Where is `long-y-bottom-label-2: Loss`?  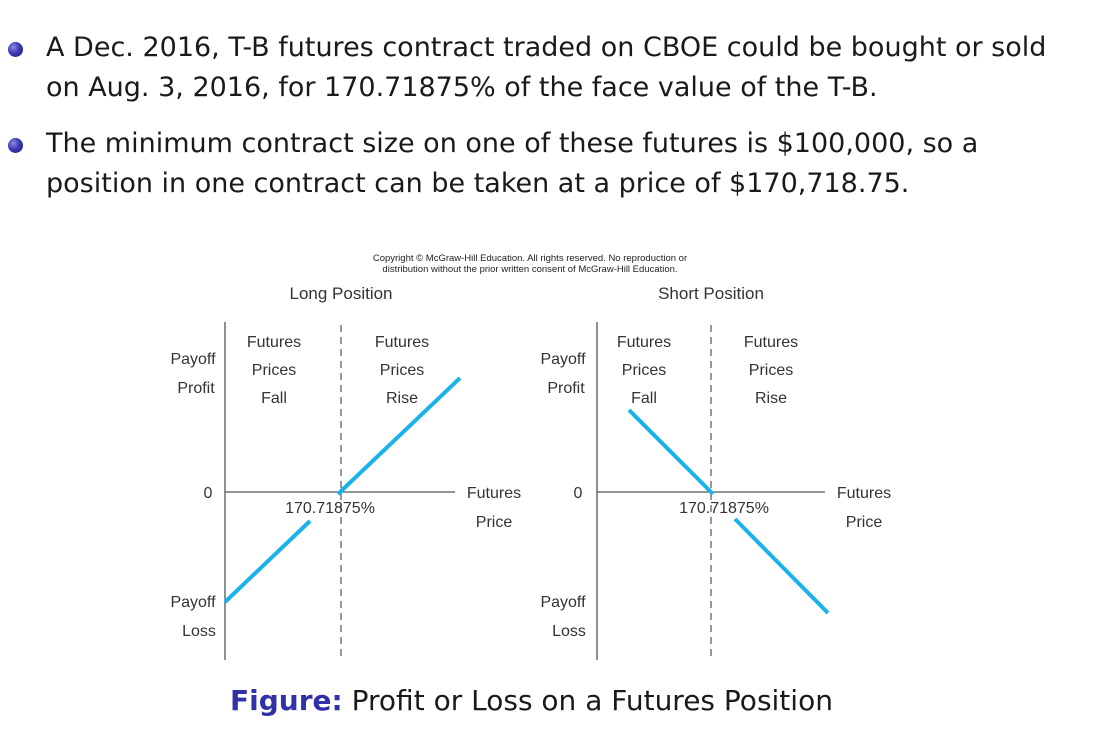 long-y-bottom-label-2: Loss is located at coordinates (199, 631).